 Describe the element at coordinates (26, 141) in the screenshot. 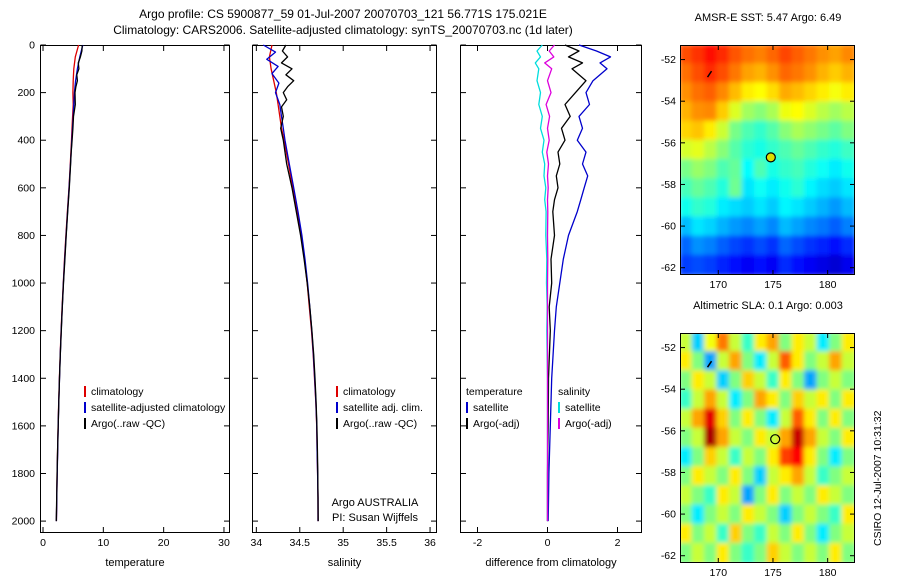

I see `svg-text: 400` at that location.